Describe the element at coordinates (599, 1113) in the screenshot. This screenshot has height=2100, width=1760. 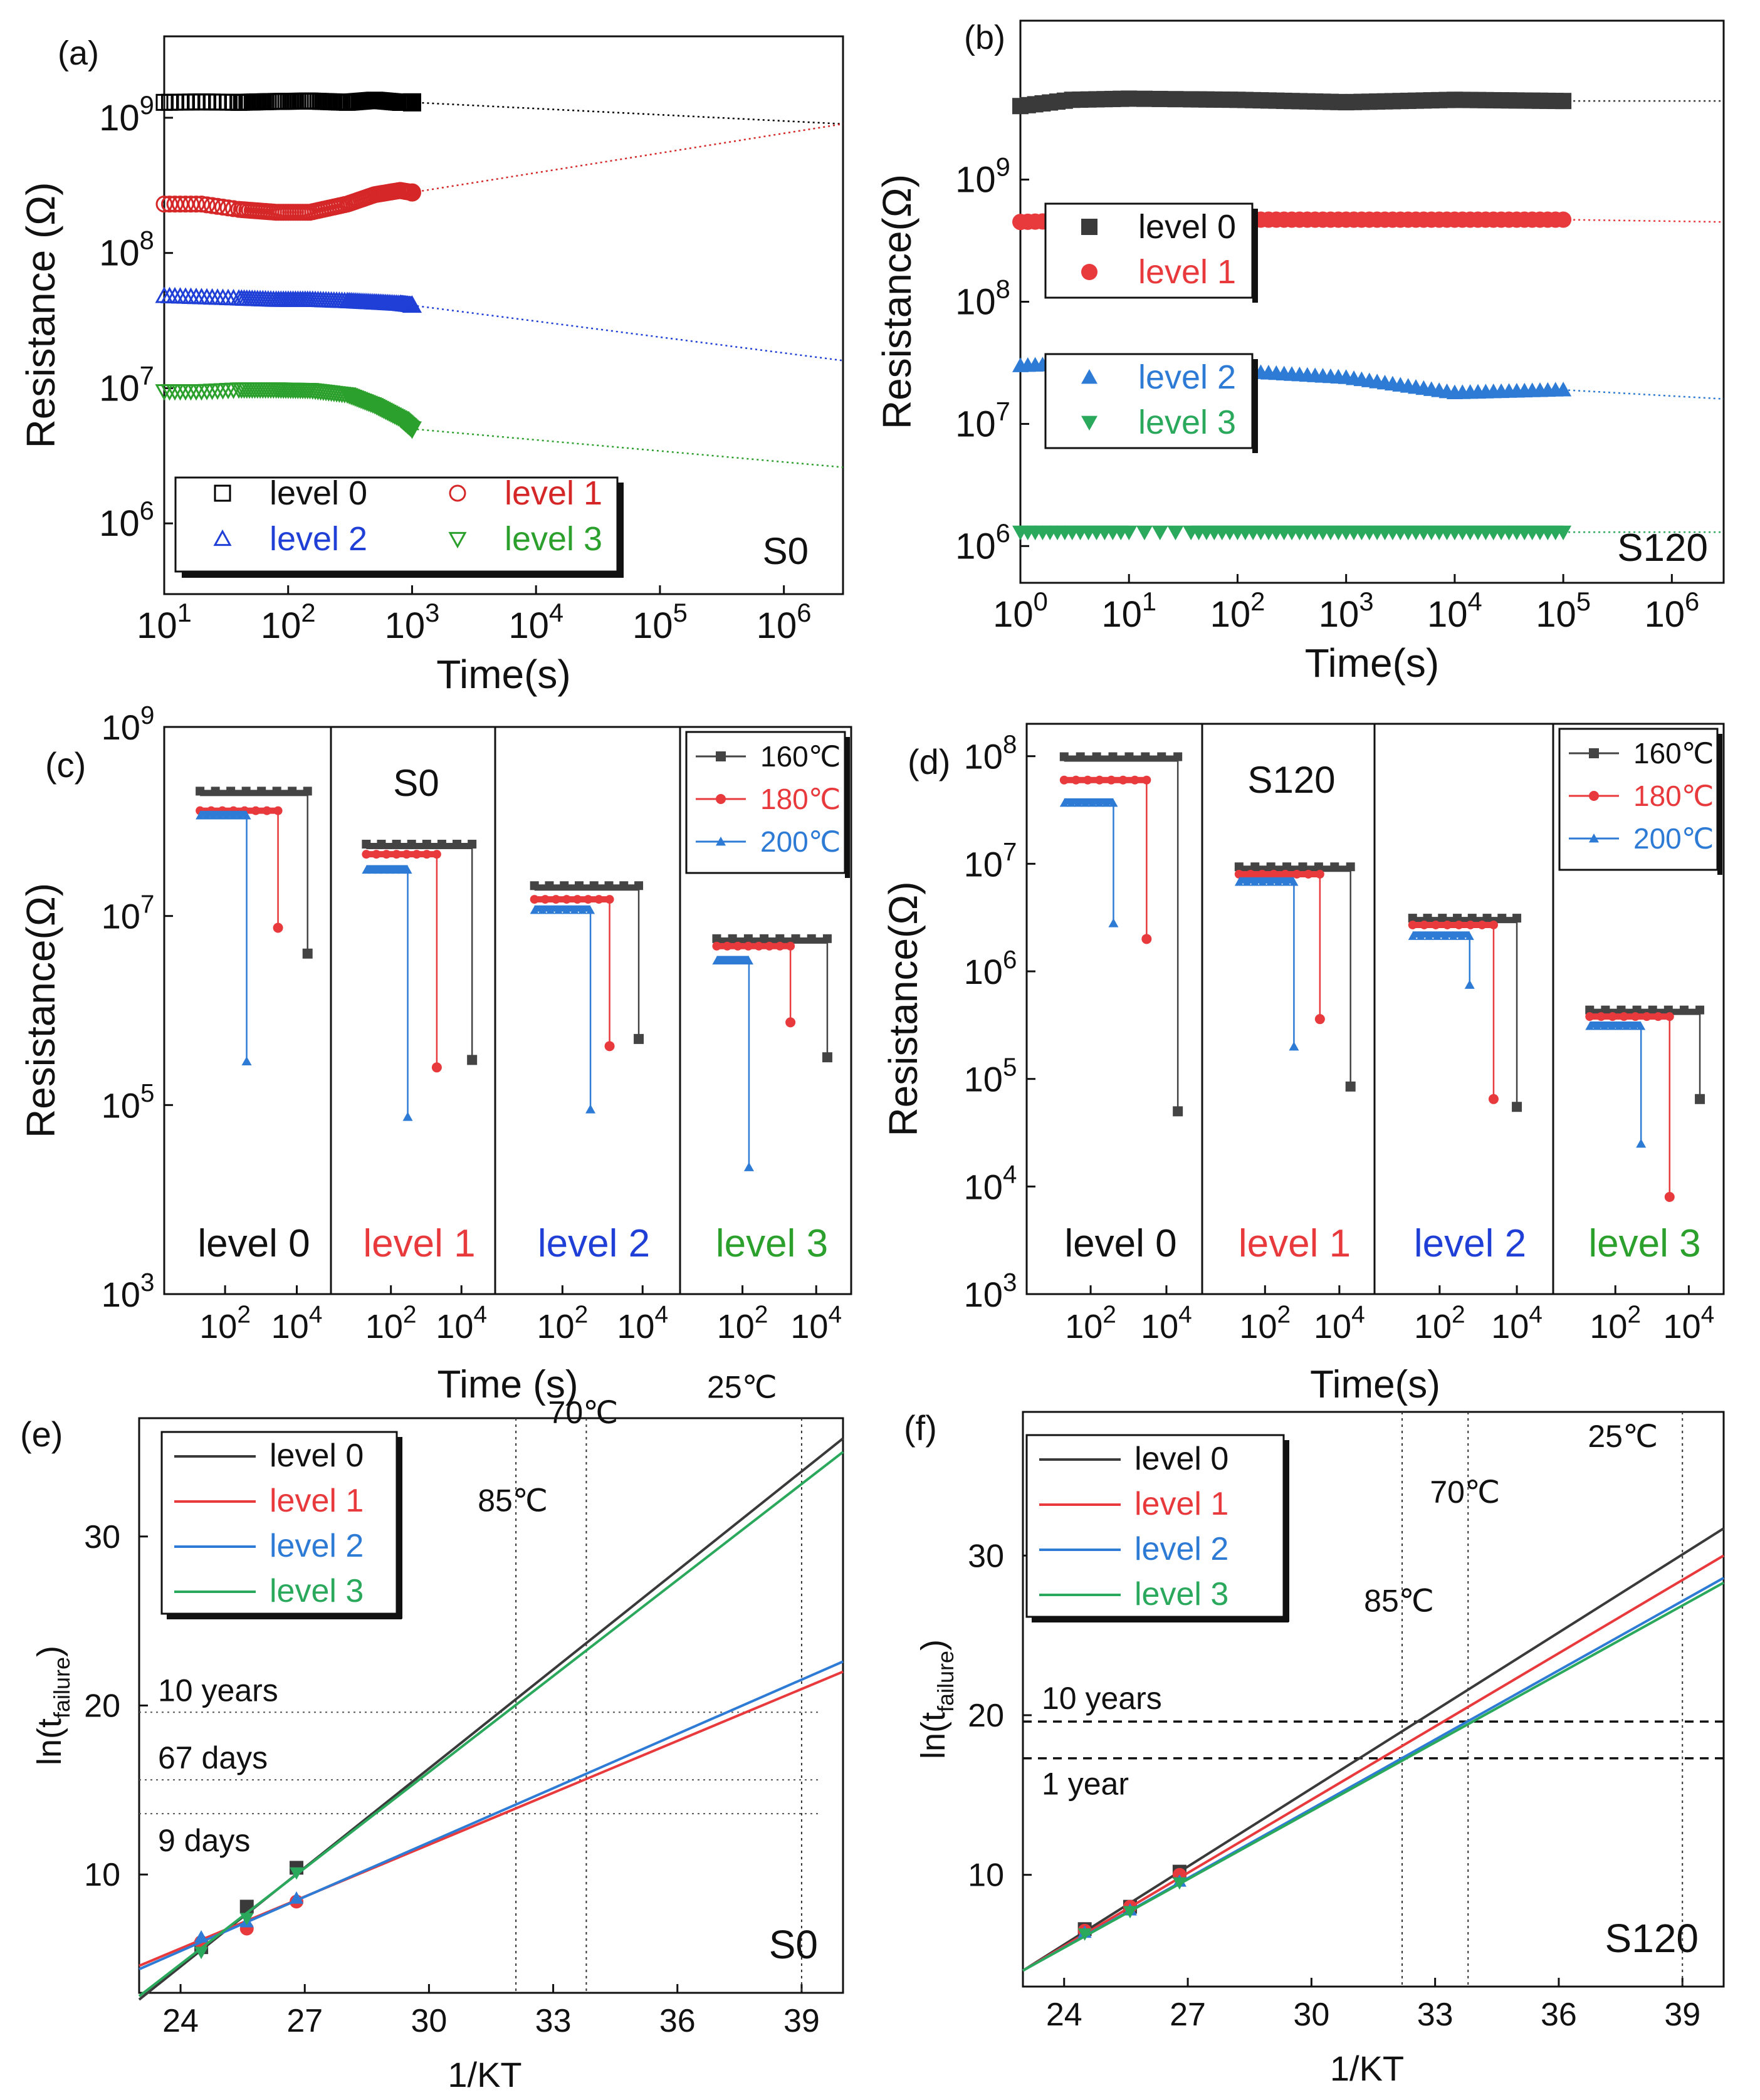
I see `subpanel-level-2: 10² 10⁴ level 2` at that location.